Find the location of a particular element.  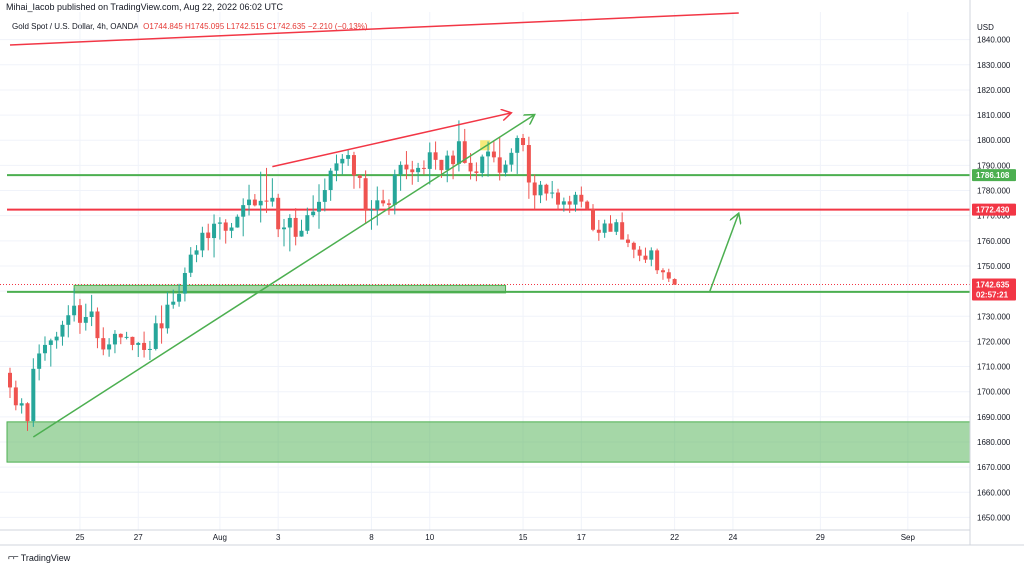

x-tick-label: 10 is located at coordinates (429, 537).